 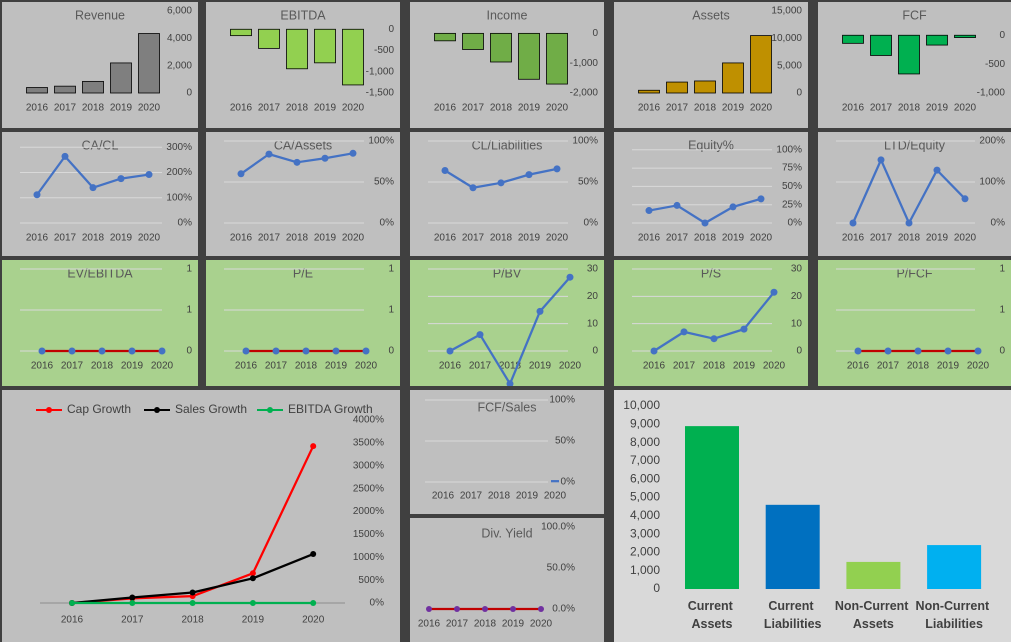 What do you see at coordinates (588, 182) in the screenshot?
I see `y-tick-label: 50%` at bounding box center [588, 182].